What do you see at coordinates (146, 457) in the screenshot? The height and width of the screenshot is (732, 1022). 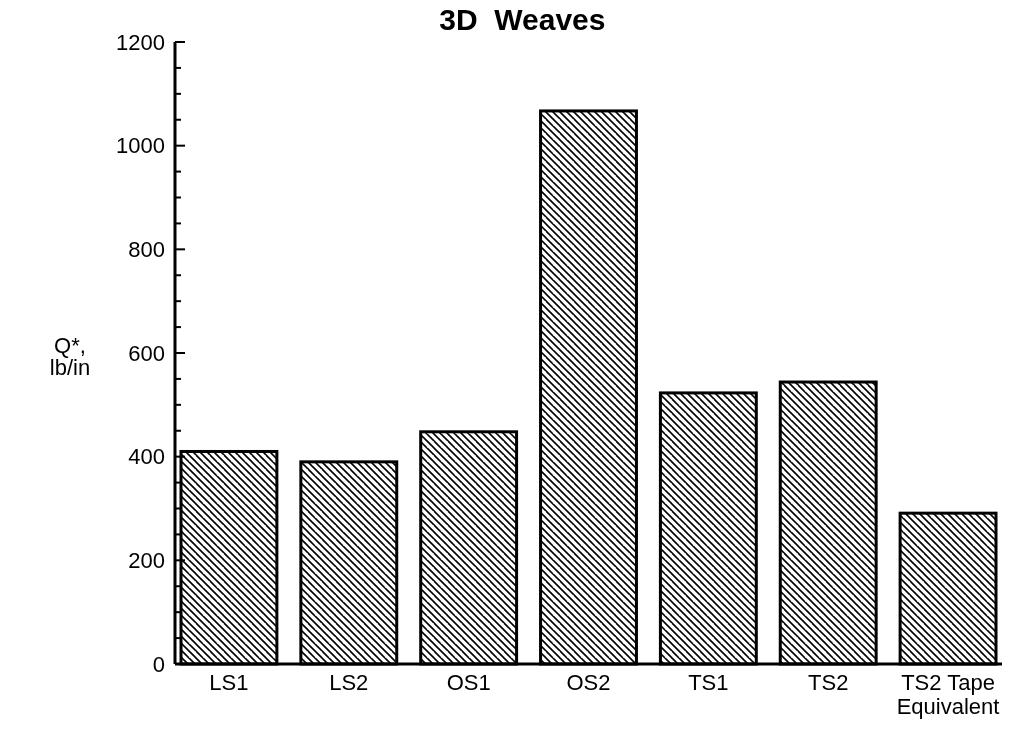 I see `y-tick-label: 400` at bounding box center [146, 457].